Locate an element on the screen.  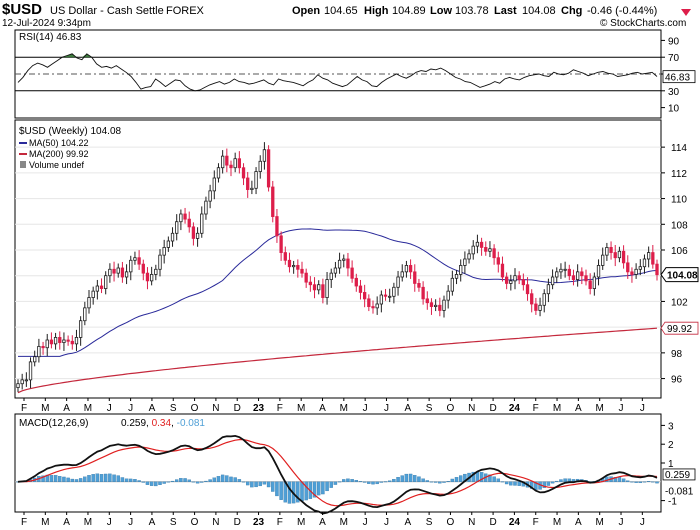
chg-label: Chg is located at coordinates (571, 11).